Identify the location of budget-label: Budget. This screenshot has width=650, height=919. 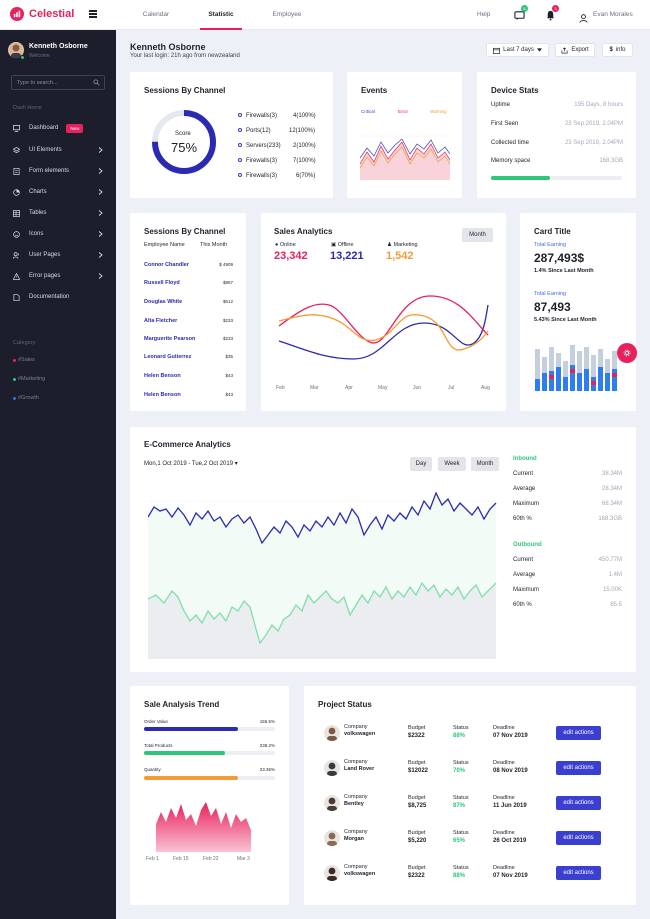
(417, 763).